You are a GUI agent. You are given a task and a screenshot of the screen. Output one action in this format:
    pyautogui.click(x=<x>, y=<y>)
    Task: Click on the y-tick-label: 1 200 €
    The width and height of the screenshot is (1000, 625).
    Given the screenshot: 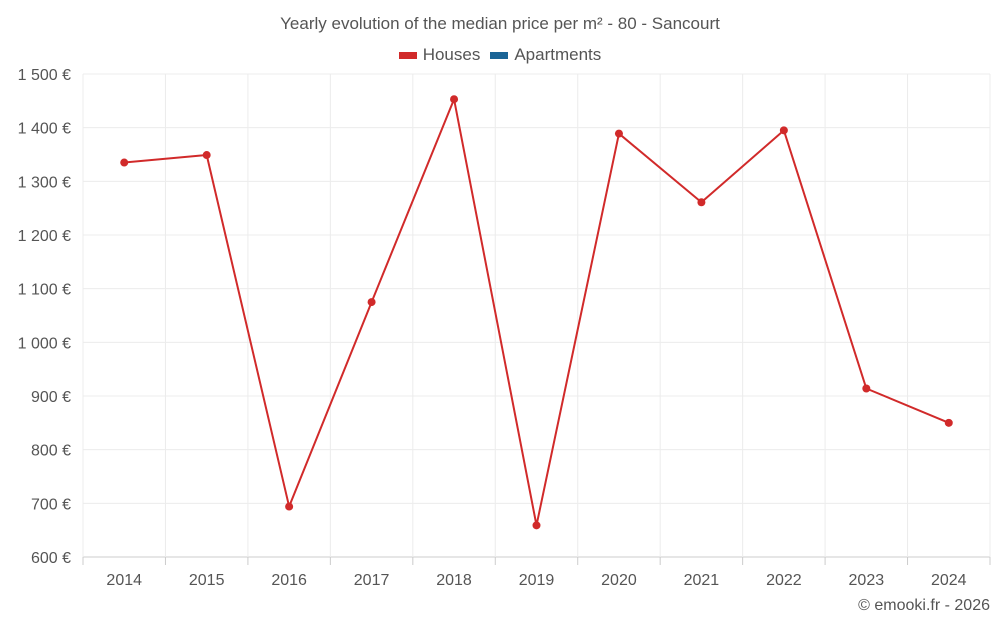 What is the action you would take?
    pyautogui.click(x=44, y=236)
    